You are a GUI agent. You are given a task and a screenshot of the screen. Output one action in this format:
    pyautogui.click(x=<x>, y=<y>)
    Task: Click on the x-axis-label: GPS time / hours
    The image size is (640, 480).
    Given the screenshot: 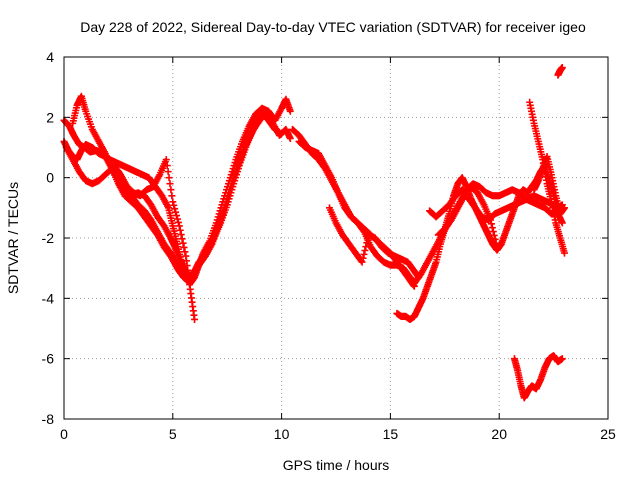 What is the action you would take?
    pyautogui.click(x=336, y=465)
    